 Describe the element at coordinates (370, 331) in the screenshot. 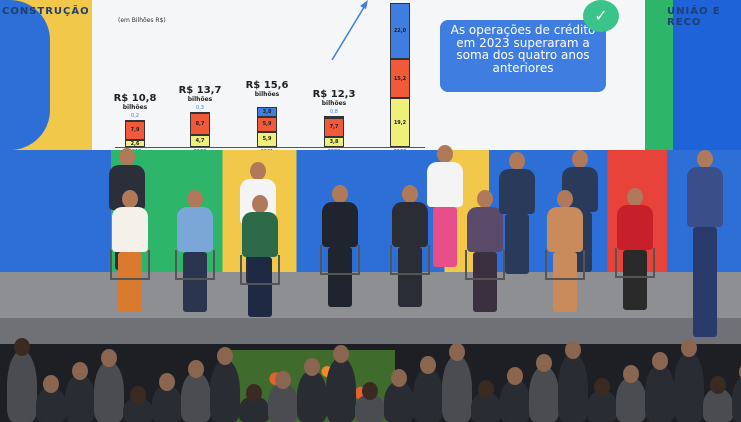

I see `stage-edge` at that location.